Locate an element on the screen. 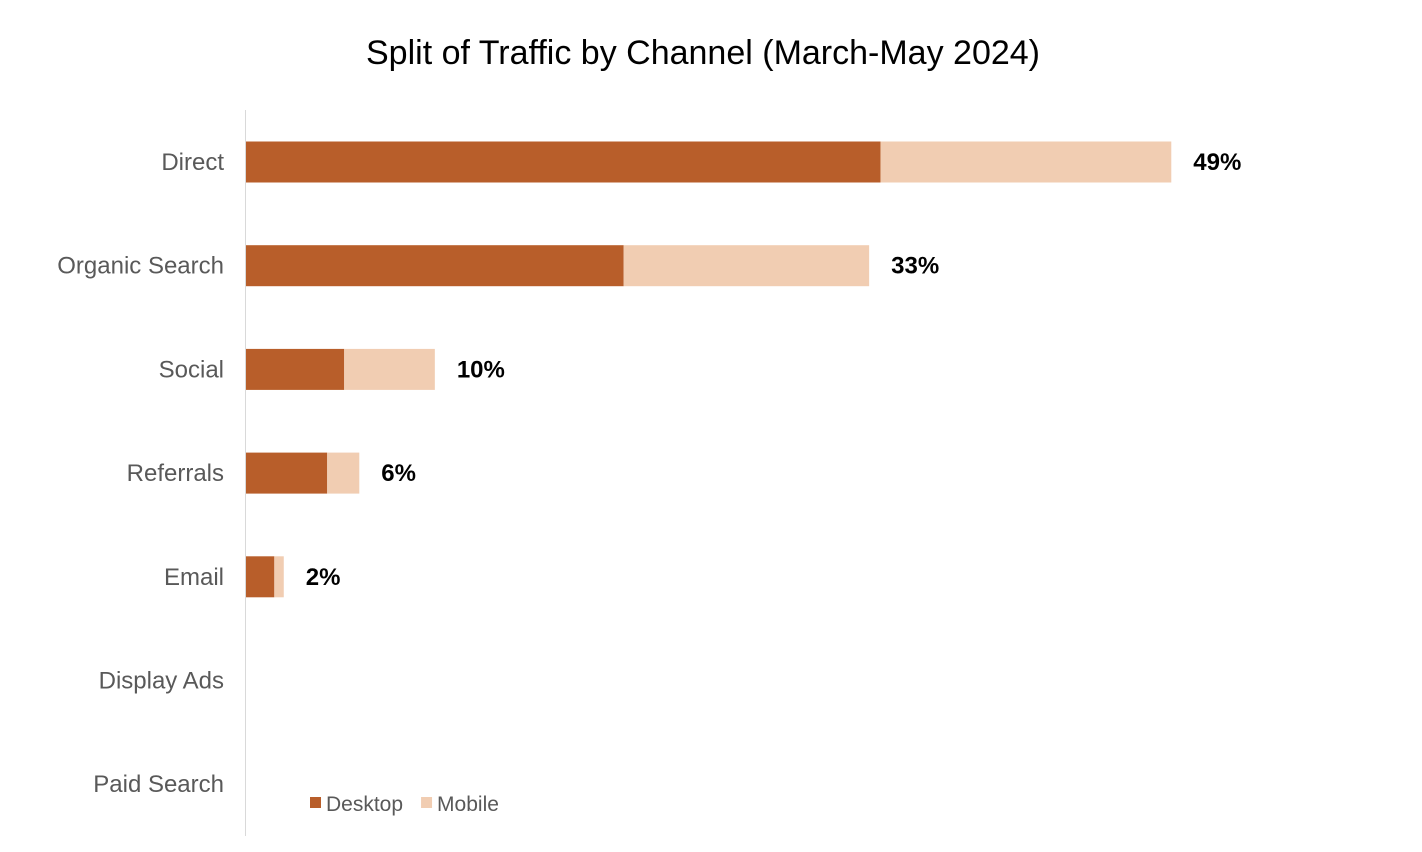  category-label-email: Email is located at coordinates (194, 577).